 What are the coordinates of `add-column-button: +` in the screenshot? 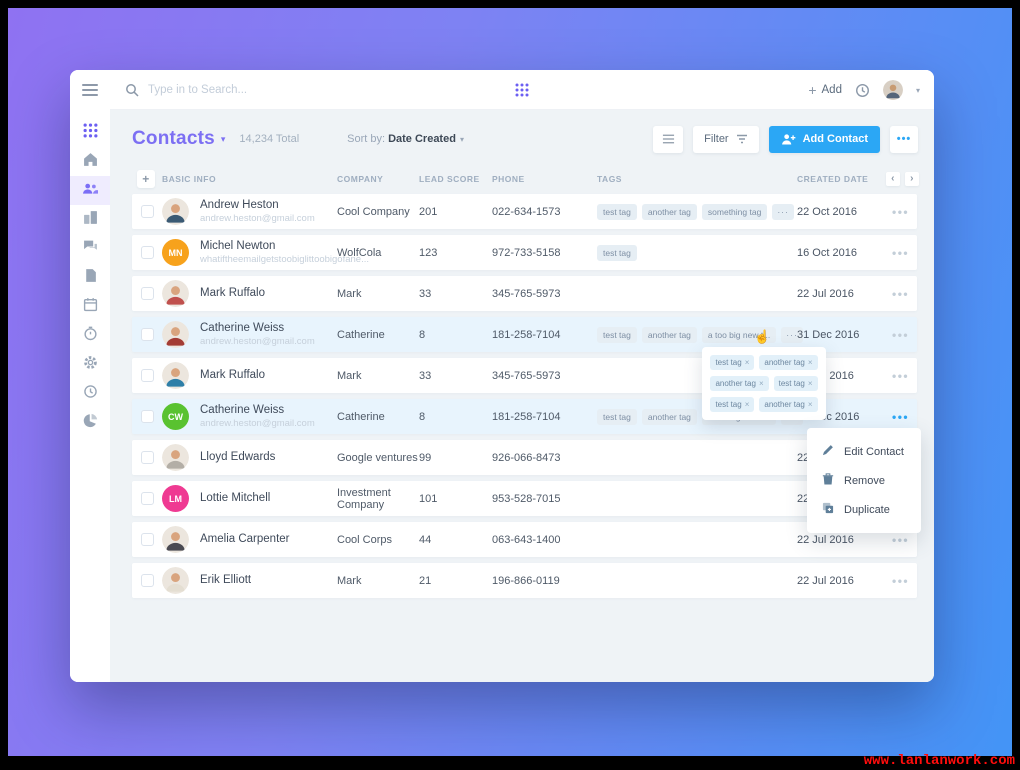 It's located at (146, 179).